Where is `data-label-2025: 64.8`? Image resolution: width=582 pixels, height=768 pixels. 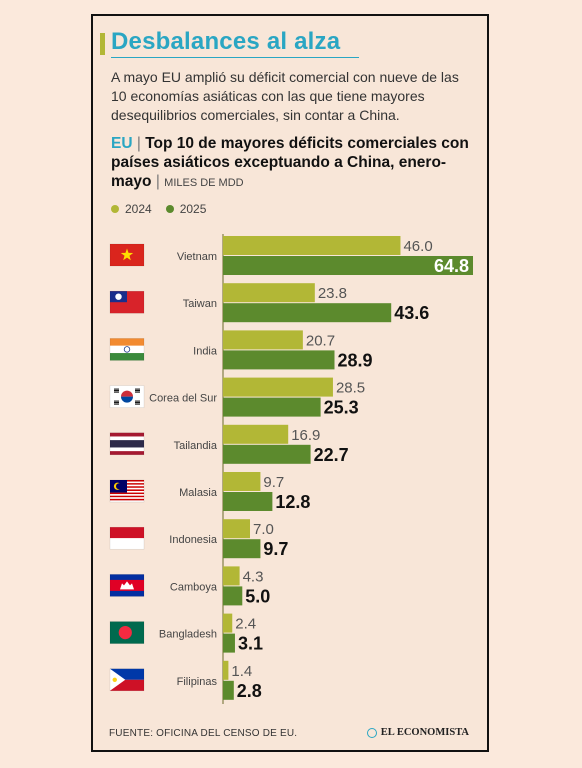 data-label-2025: 64.8 is located at coordinates (451, 266).